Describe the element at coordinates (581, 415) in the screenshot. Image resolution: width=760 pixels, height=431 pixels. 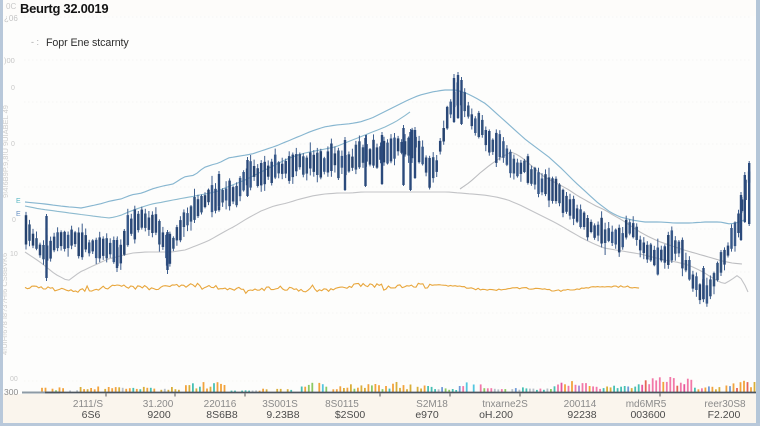
I see `svg-text: 92238` at that location.